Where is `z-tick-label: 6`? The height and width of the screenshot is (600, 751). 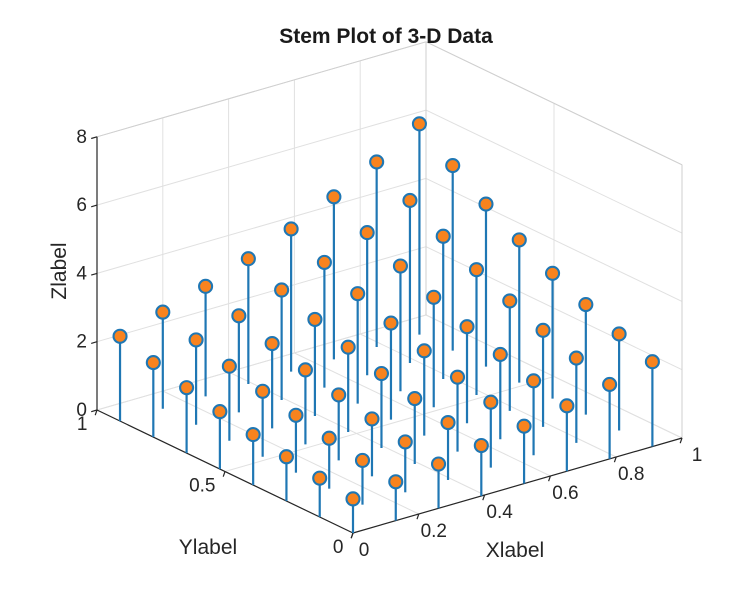
z-tick-label: 6 is located at coordinates (81, 205).